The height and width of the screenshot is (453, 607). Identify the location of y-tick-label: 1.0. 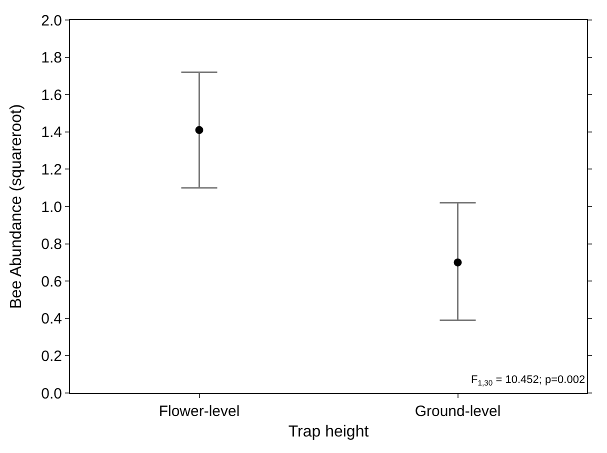
(51, 207).